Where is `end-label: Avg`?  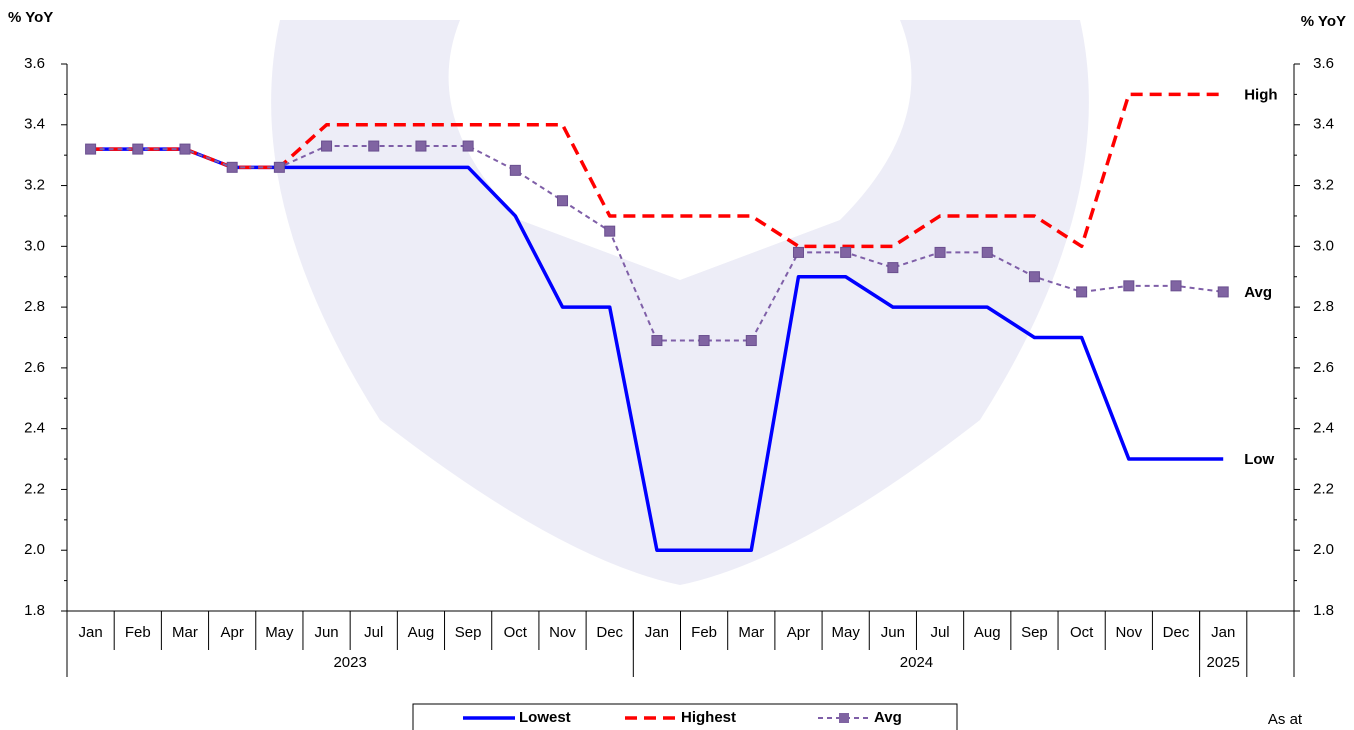 end-label: Avg is located at coordinates (1258, 292).